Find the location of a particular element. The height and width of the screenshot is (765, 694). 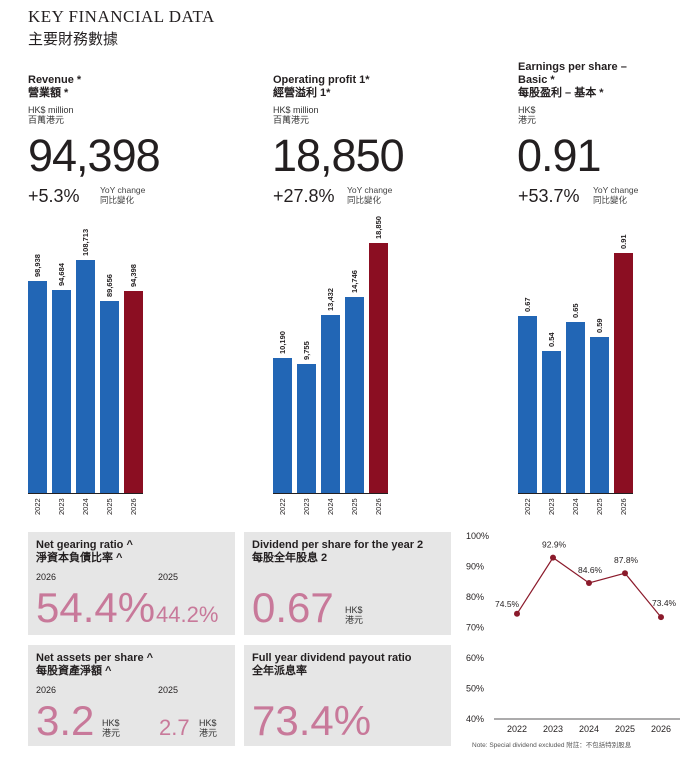

net-assets-title-zh: 每股資產淨額 ^ is located at coordinates (74, 671).